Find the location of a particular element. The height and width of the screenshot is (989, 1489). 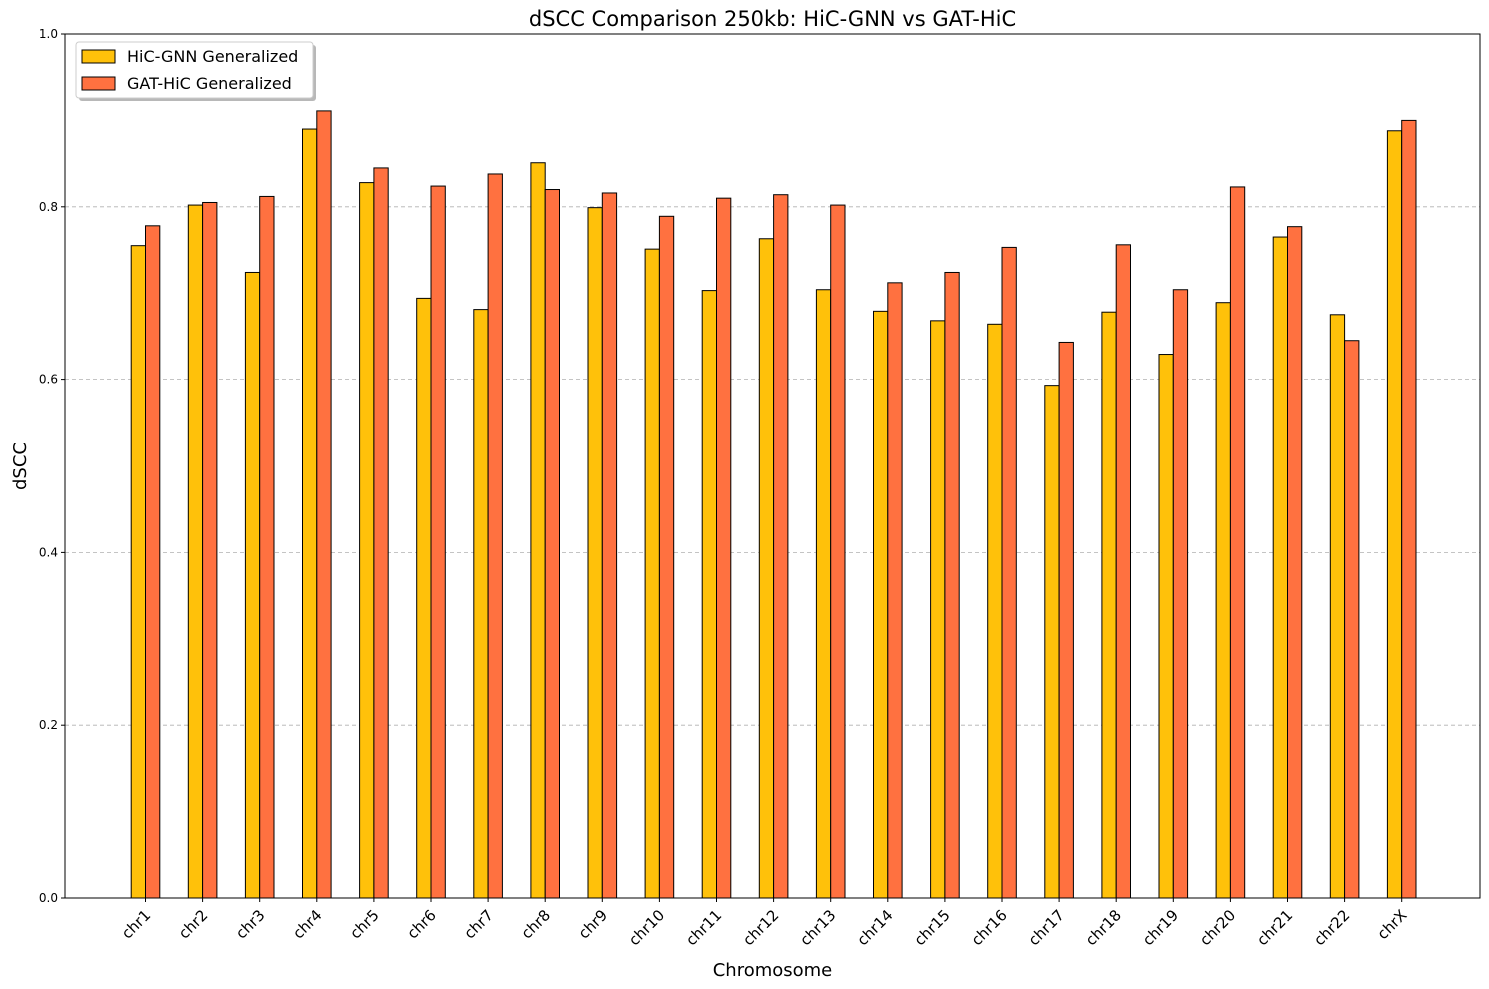

y-tick-label: 0.4 is located at coordinates (48, 552).